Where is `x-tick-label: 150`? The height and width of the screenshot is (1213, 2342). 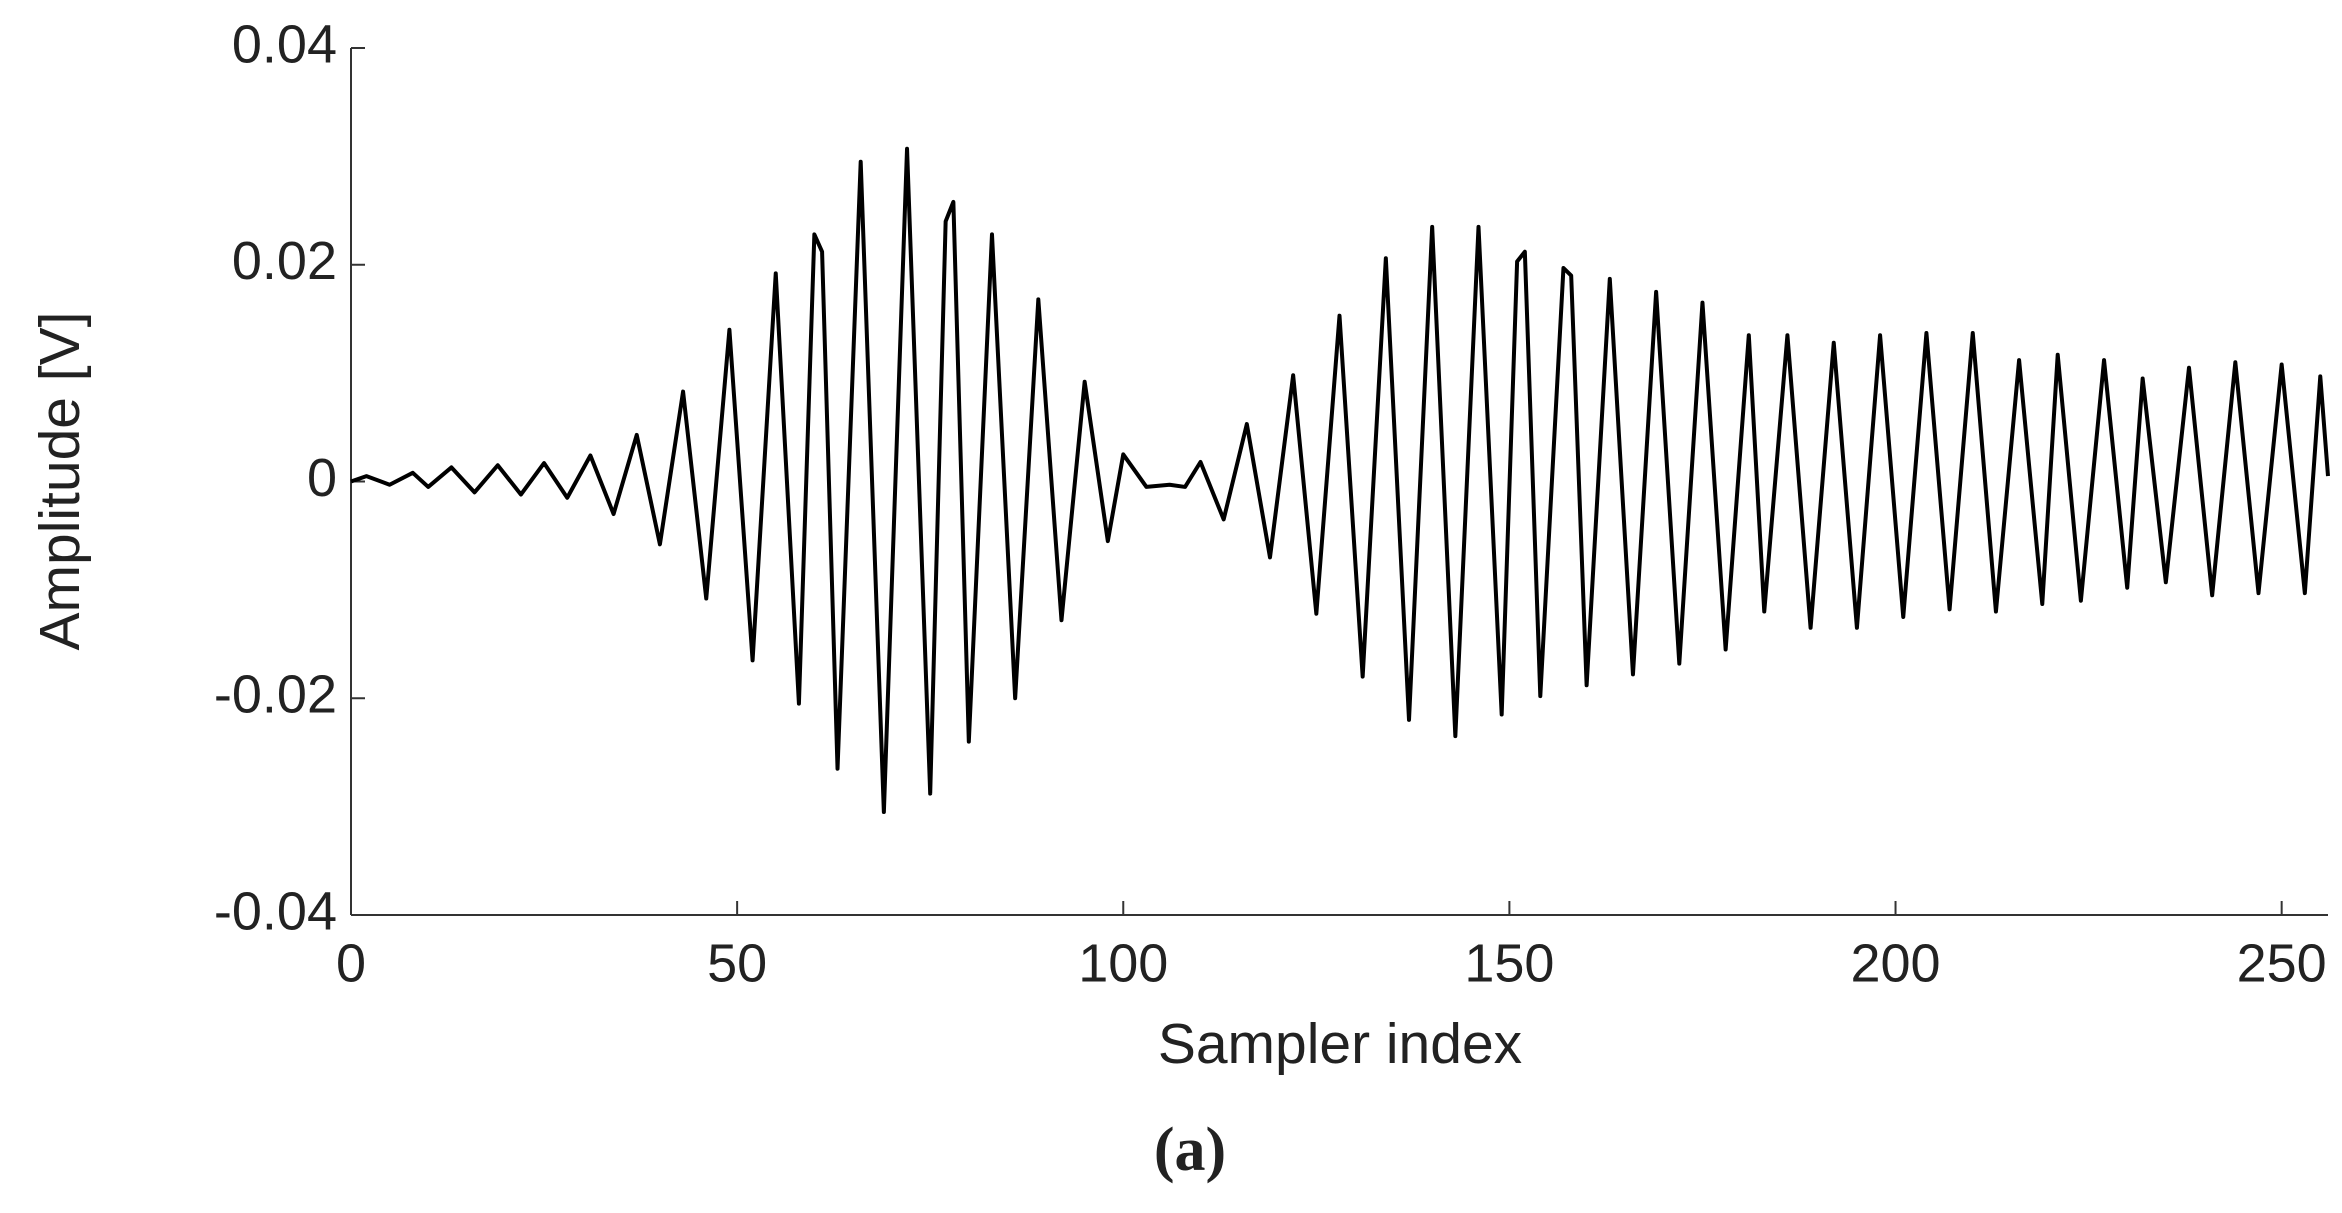
x-tick-label: 150 is located at coordinates (1509, 963).